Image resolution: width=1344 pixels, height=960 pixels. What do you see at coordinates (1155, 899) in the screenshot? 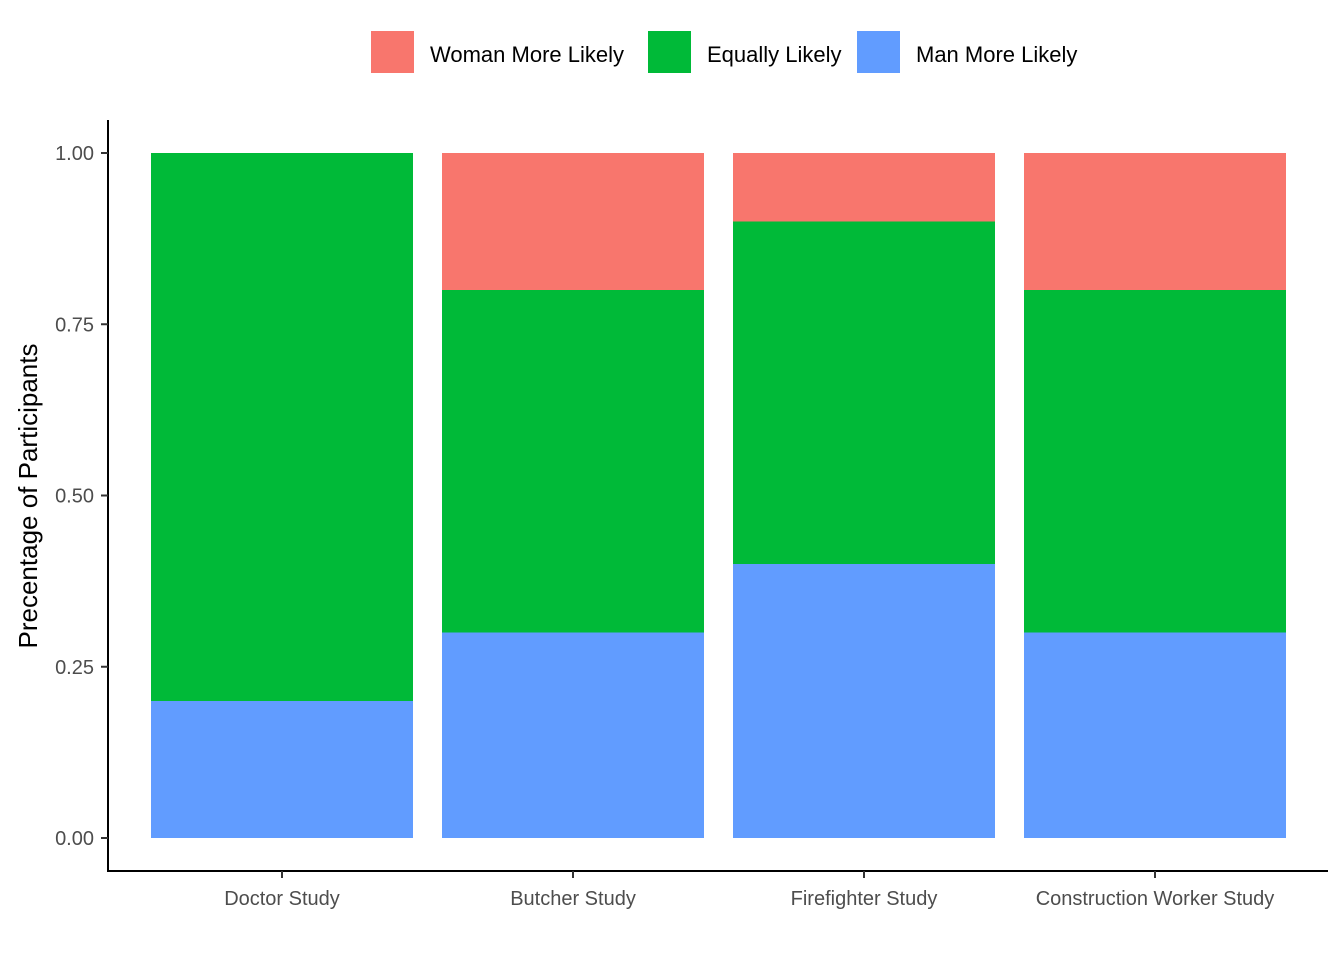
I see `x-tick-label-construction-worker-study: Construction Worker Study` at bounding box center [1155, 899].